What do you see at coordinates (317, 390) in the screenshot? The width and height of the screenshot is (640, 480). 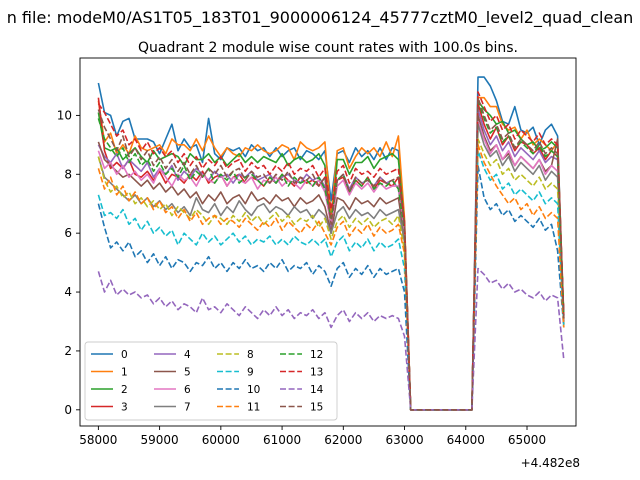 I see `legend-label-14: 14` at bounding box center [317, 390].